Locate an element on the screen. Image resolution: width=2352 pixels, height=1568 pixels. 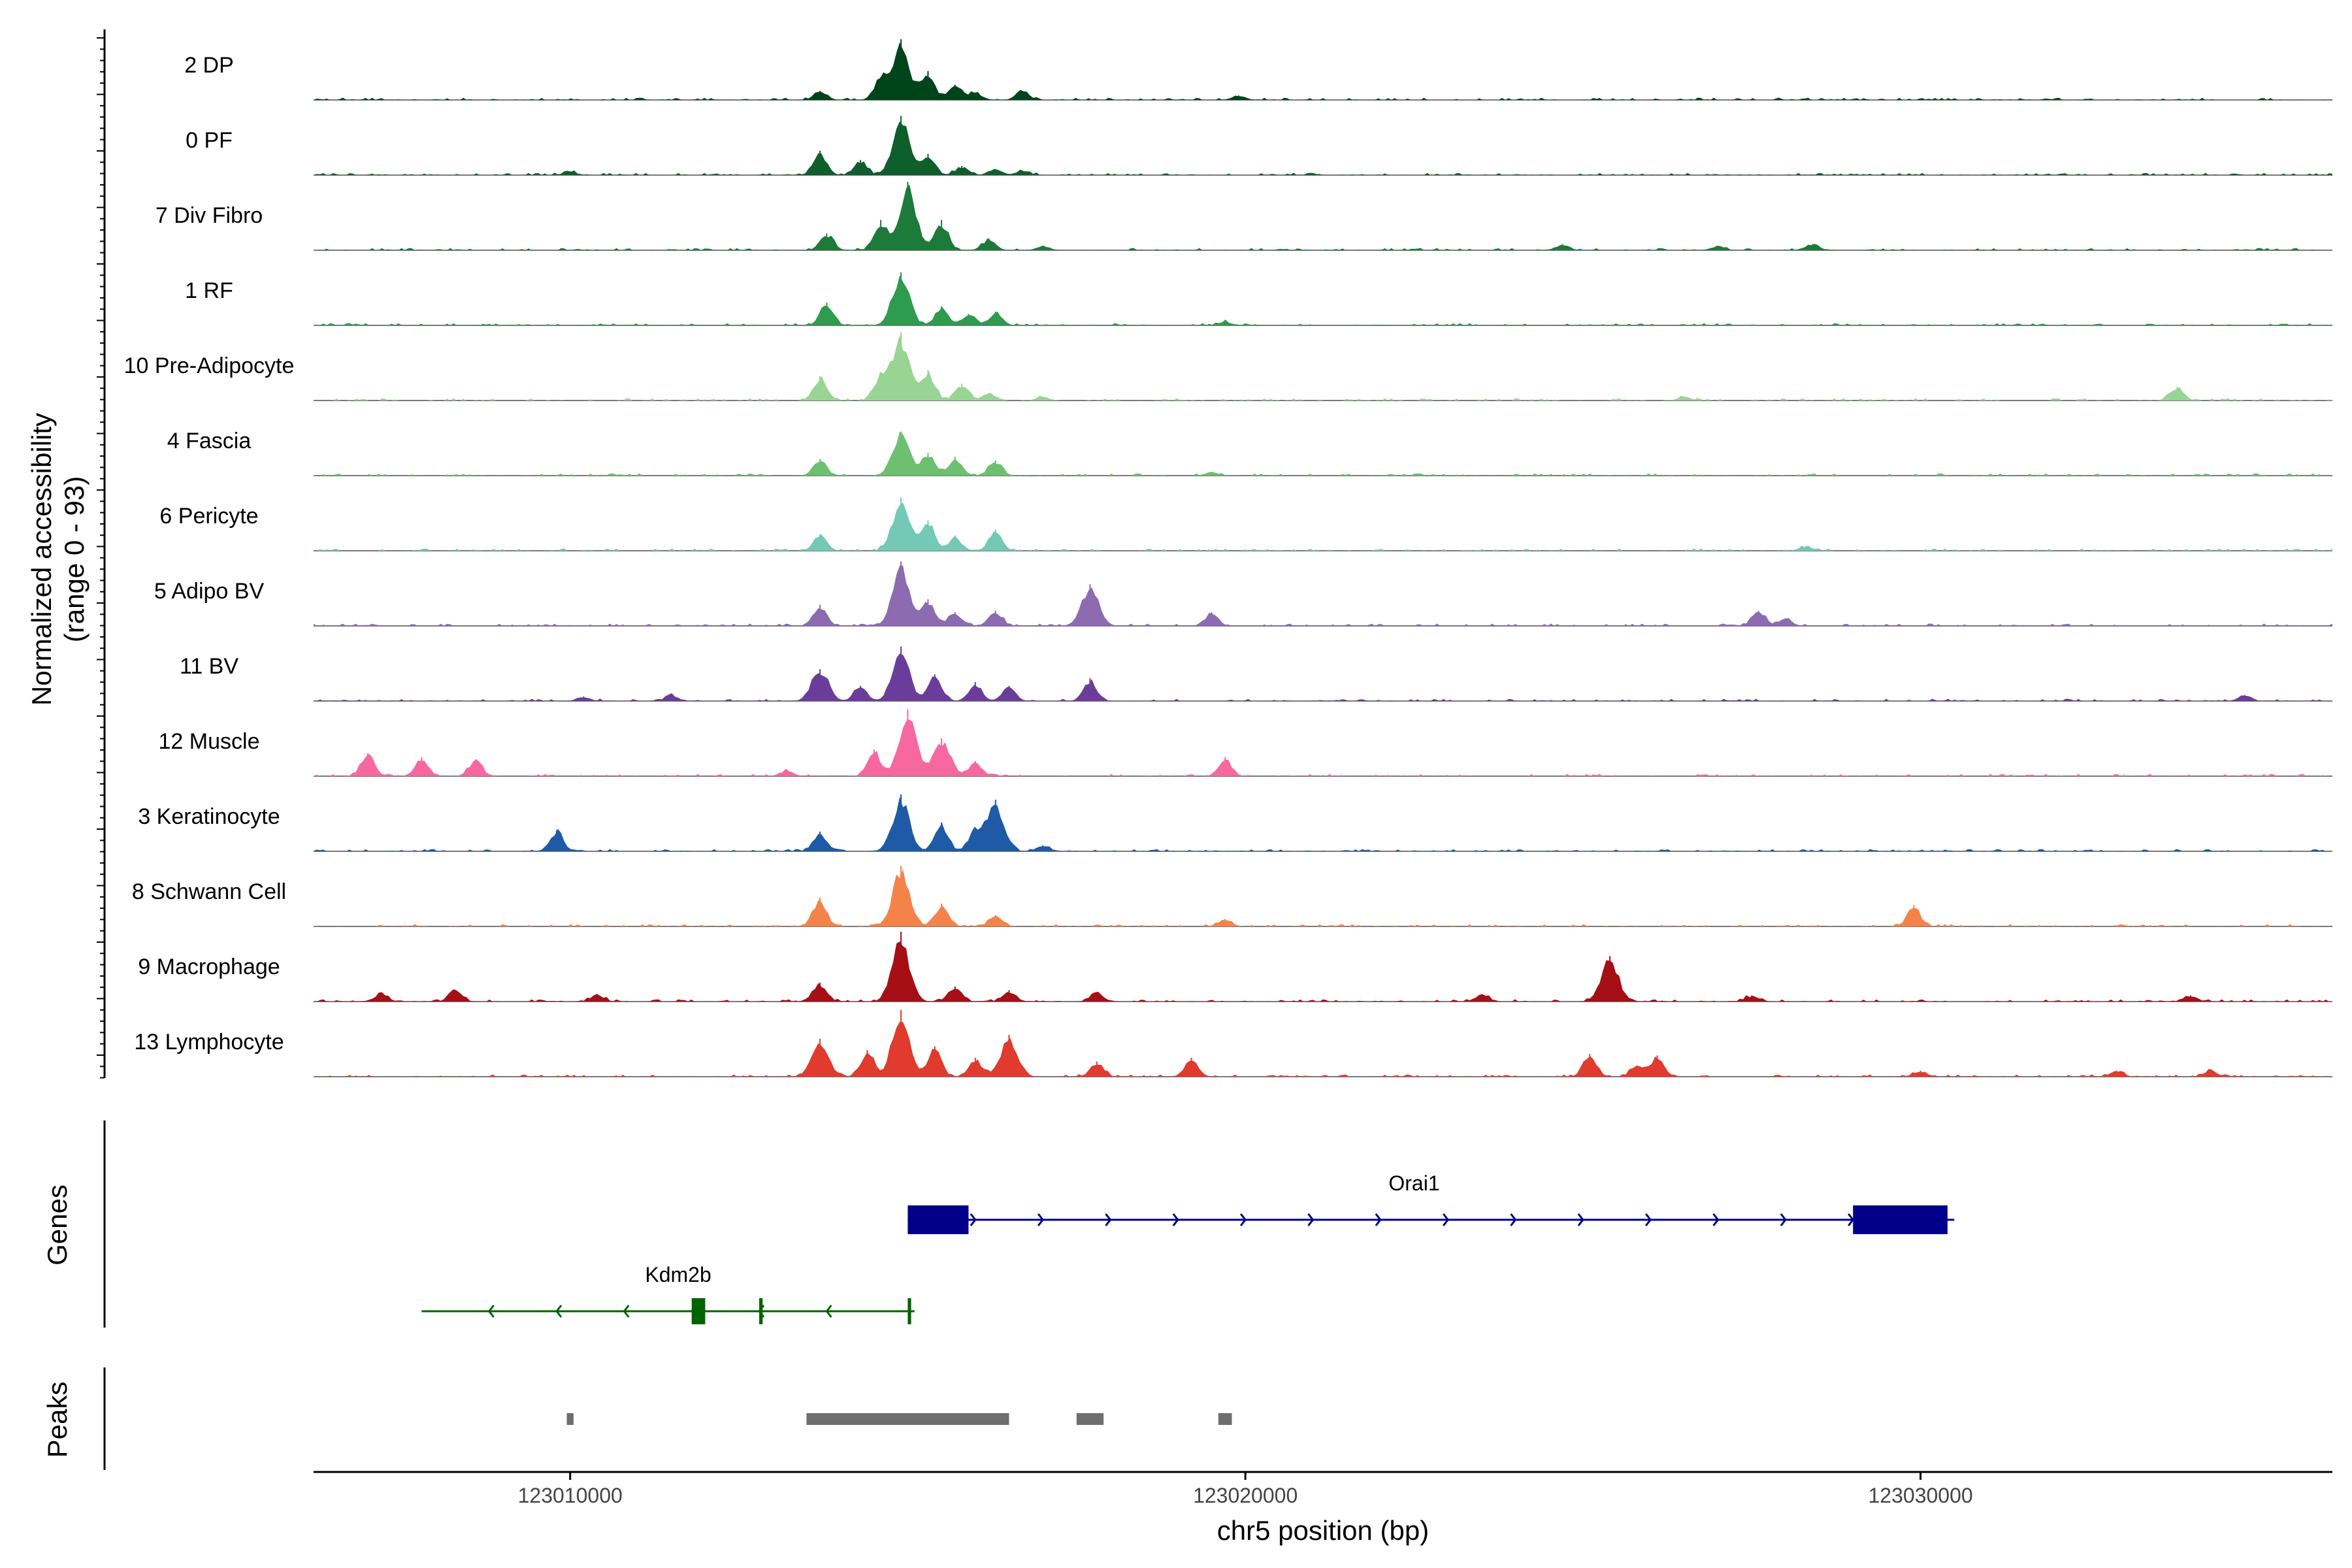
track-label: 7 Div Fibro is located at coordinates (209, 215).